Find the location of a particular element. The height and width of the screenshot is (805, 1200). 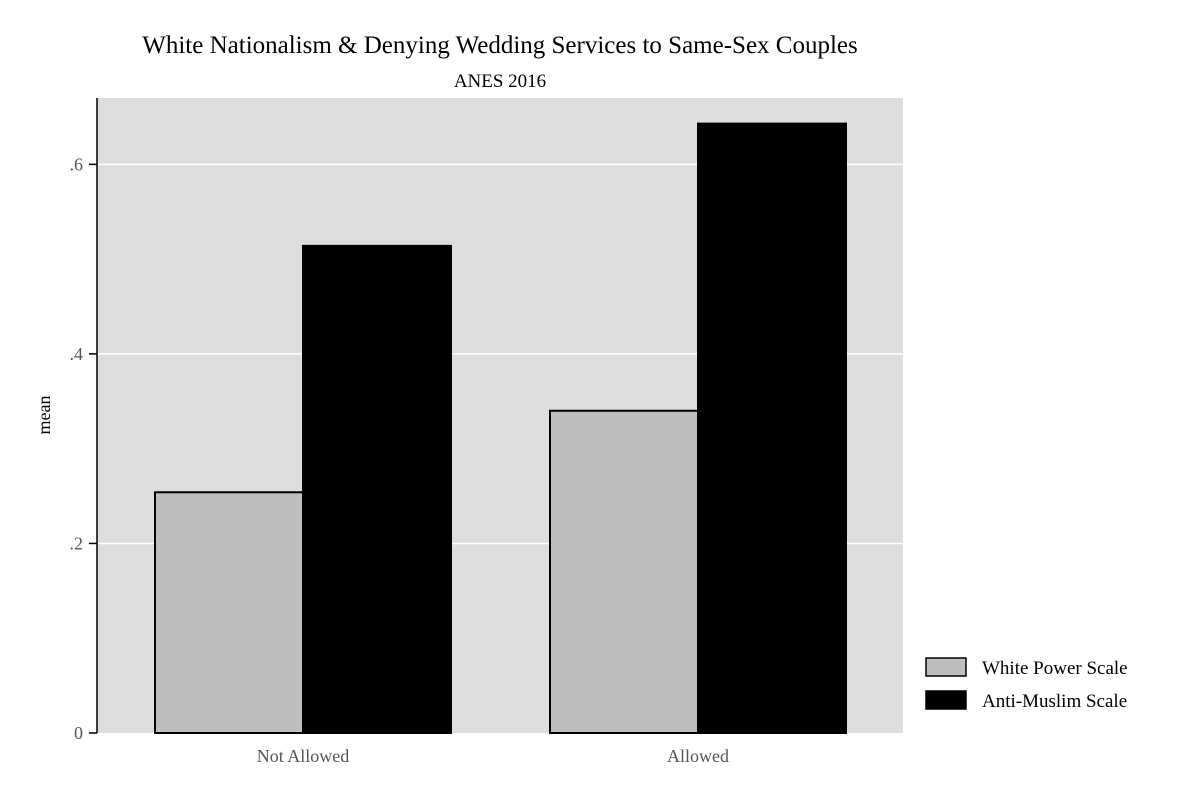

y-tick-label: .2 is located at coordinates (77, 543).